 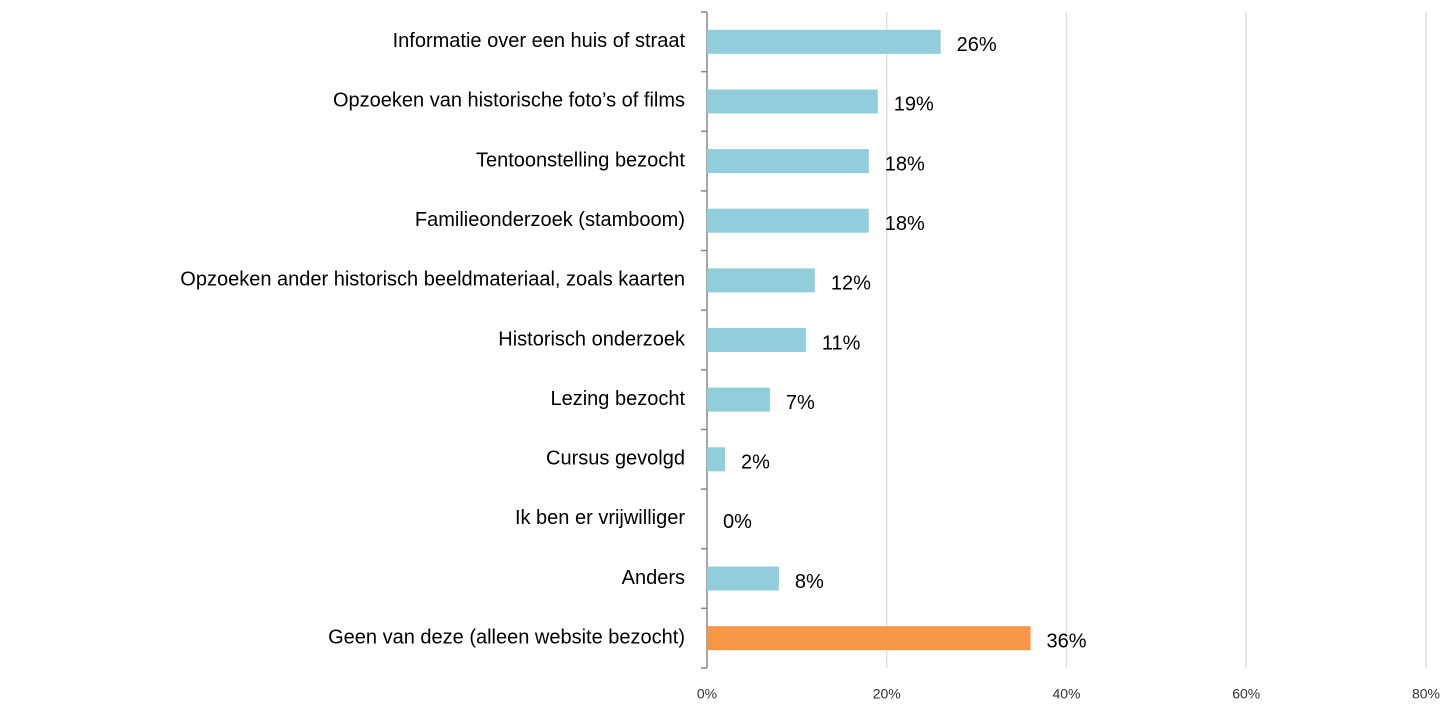 I want to click on x-tick-label: 40%, so click(x=1066, y=694).